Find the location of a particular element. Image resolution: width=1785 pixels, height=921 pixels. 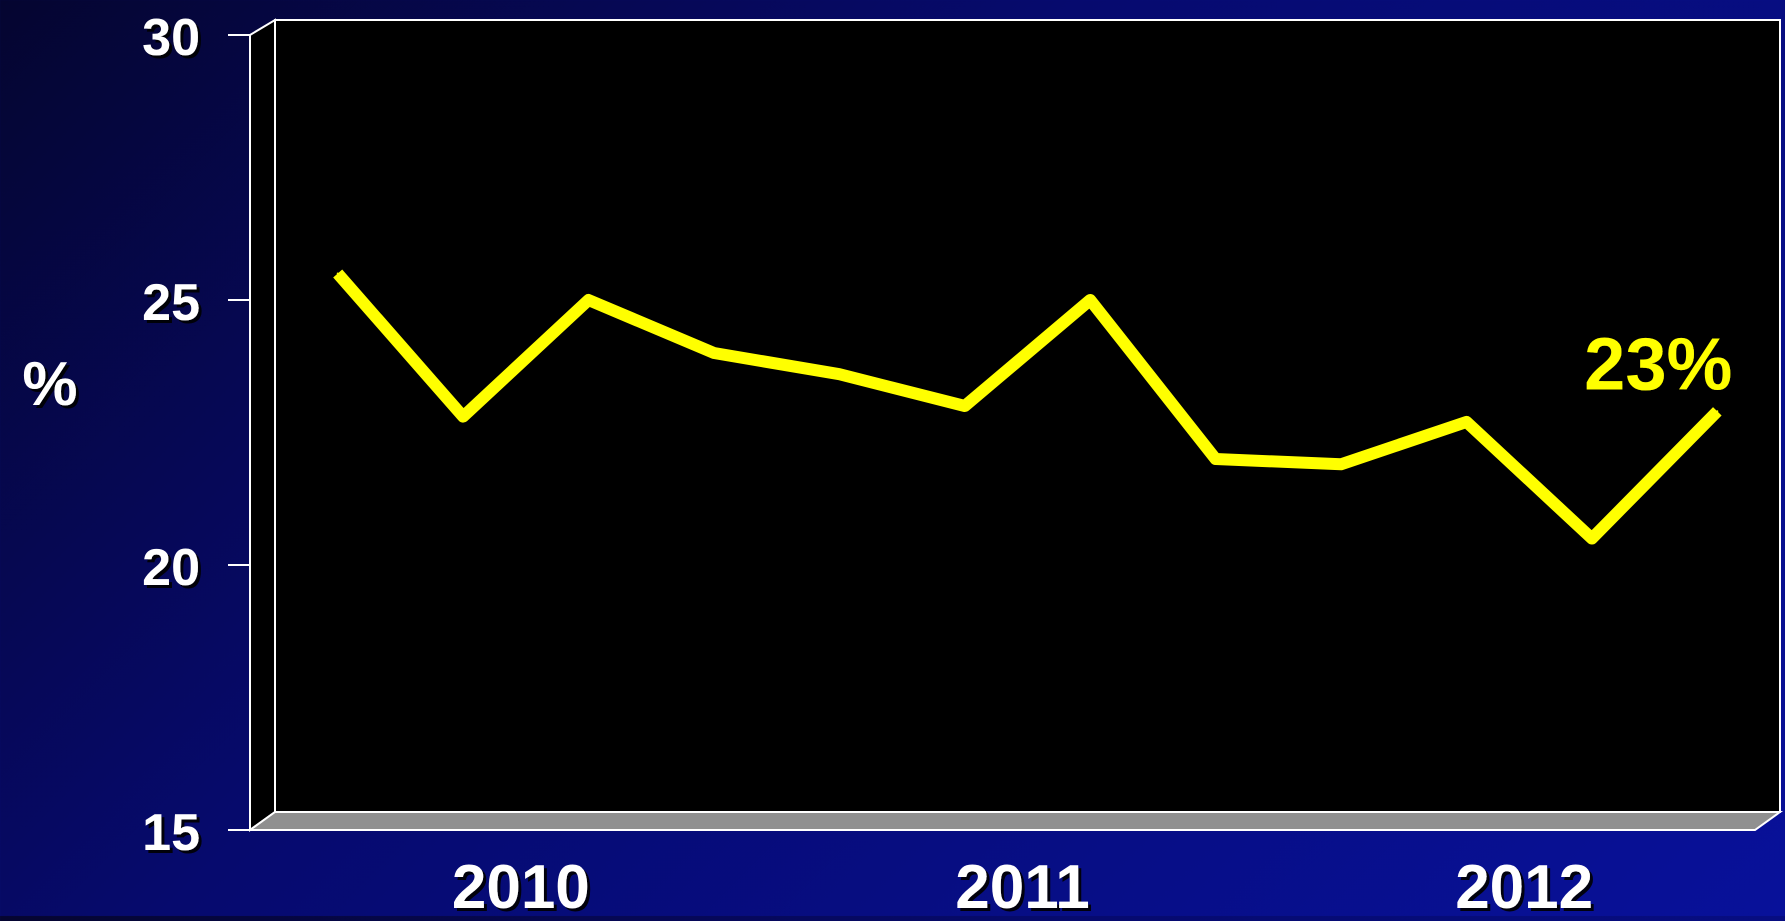

year-label: 2012 is located at coordinates (1524, 884).